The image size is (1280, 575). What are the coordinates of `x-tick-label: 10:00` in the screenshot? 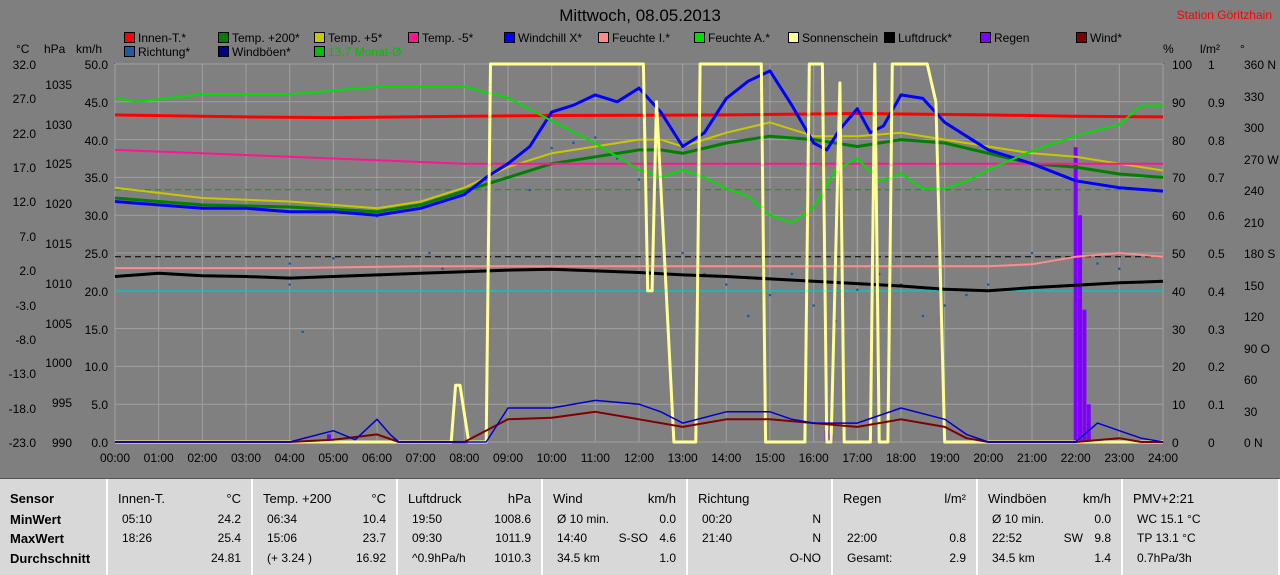 It's located at (551, 458).